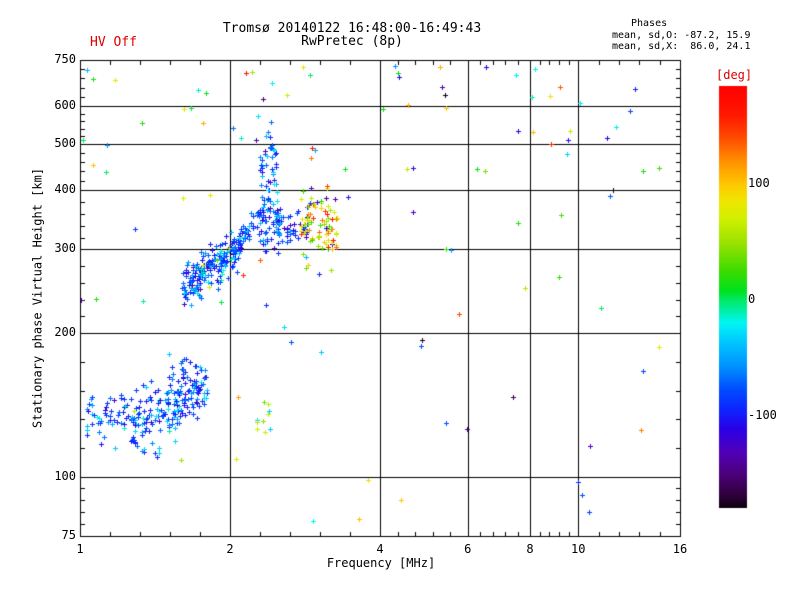 The height and width of the screenshot is (600, 800). What do you see at coordinates (65, 332) in the screenshot?
I see `y-tick-label: 200` at bounding box center [65, 332].